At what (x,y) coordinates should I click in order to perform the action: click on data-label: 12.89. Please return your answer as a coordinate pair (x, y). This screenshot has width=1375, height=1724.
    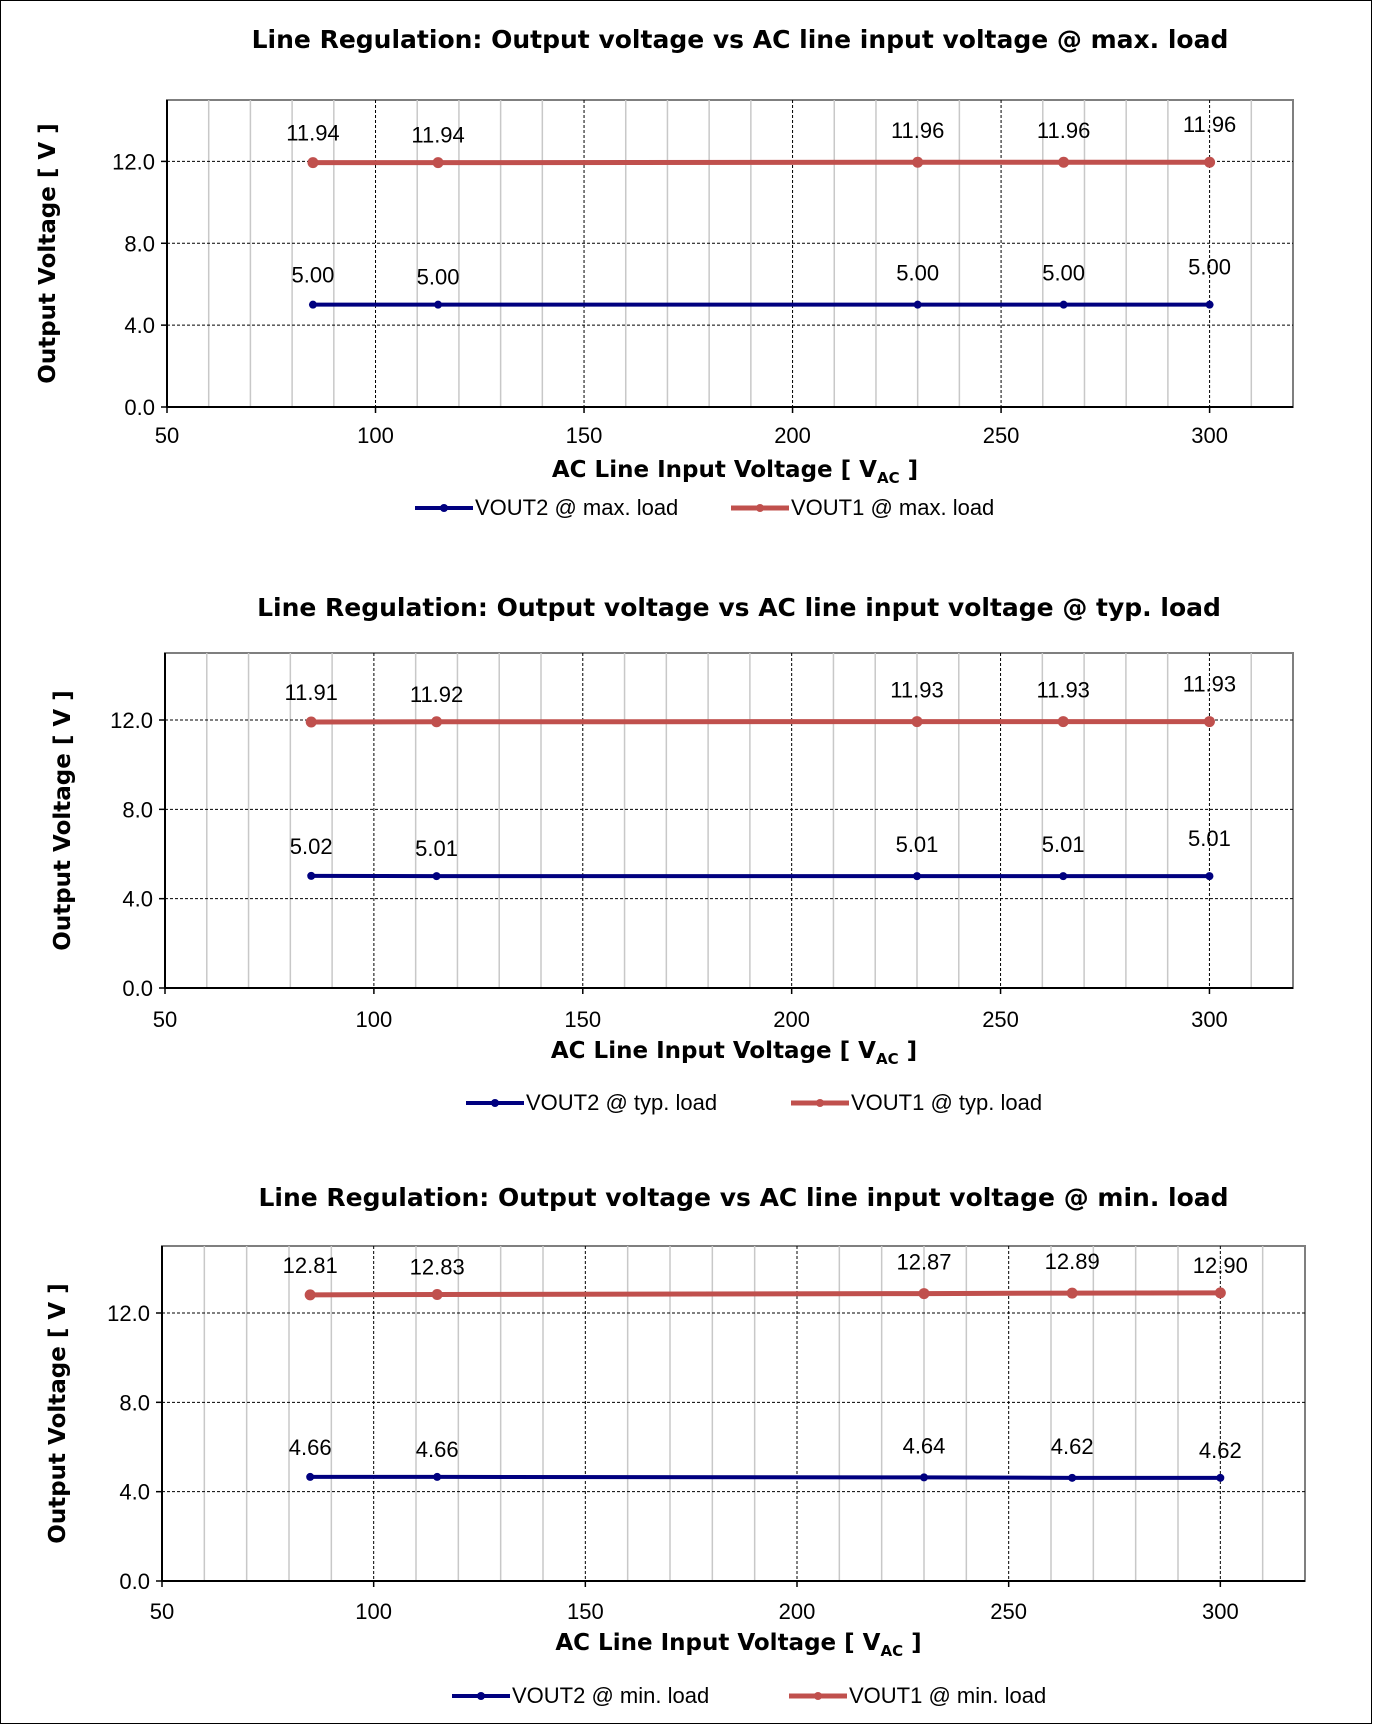
    Looking at the image, I should click on (1072, 1261).